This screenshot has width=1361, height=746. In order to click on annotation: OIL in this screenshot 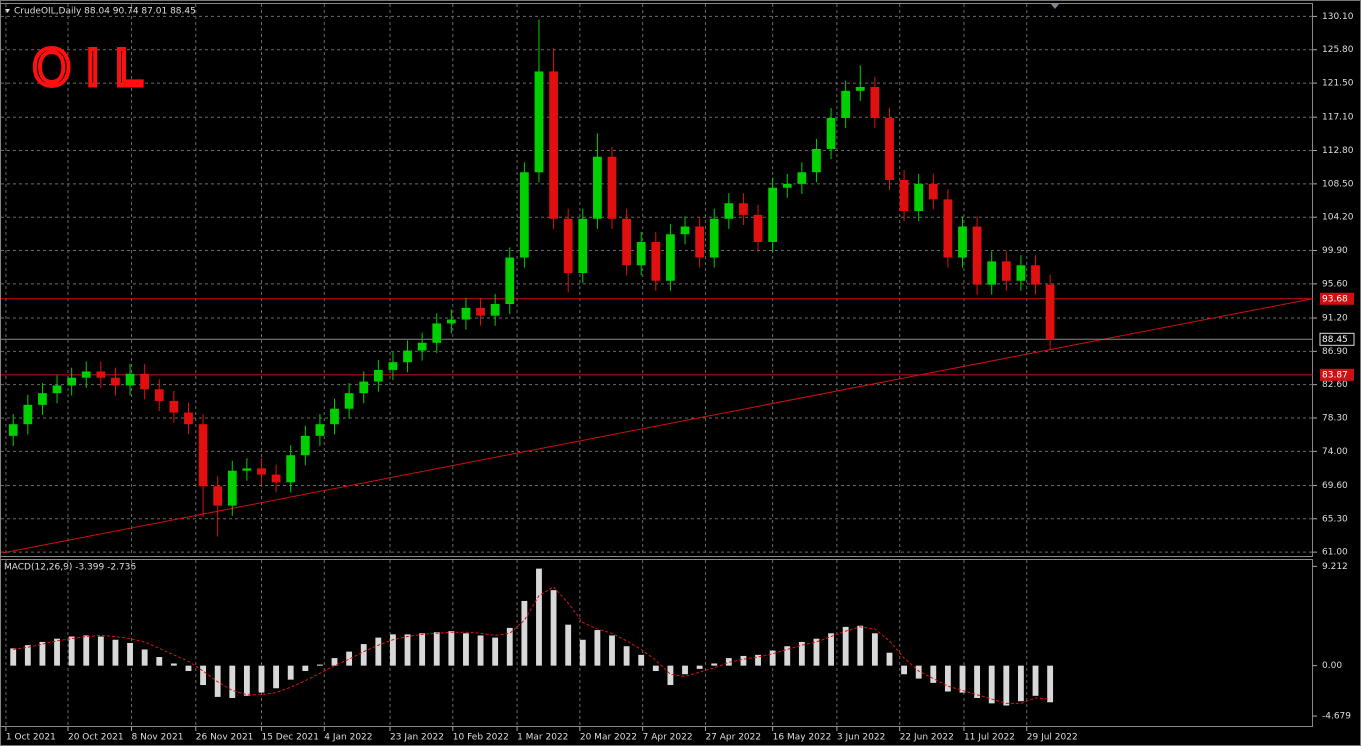, I will do `click(94, 69)`.